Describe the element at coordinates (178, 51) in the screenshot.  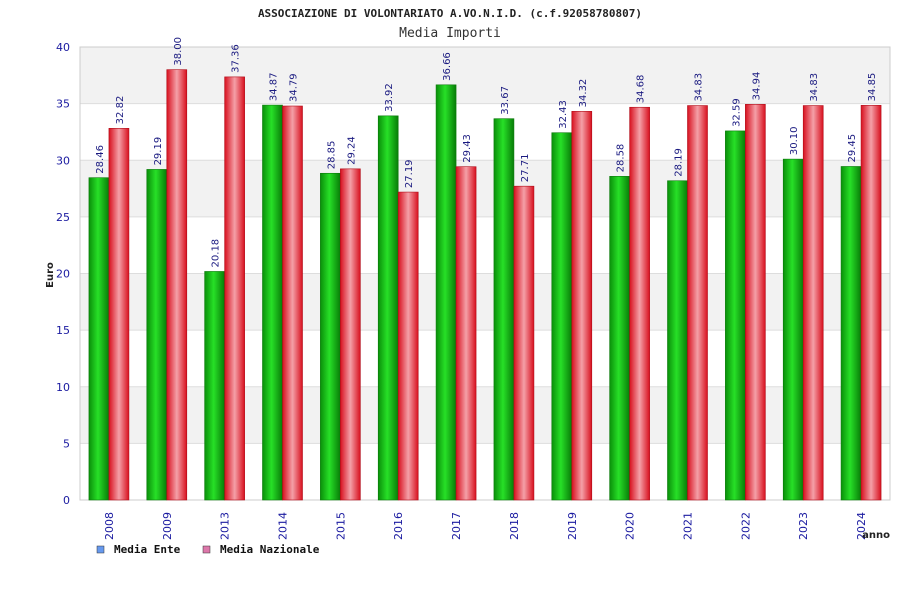
I see `value-label: 38.00` at that location.